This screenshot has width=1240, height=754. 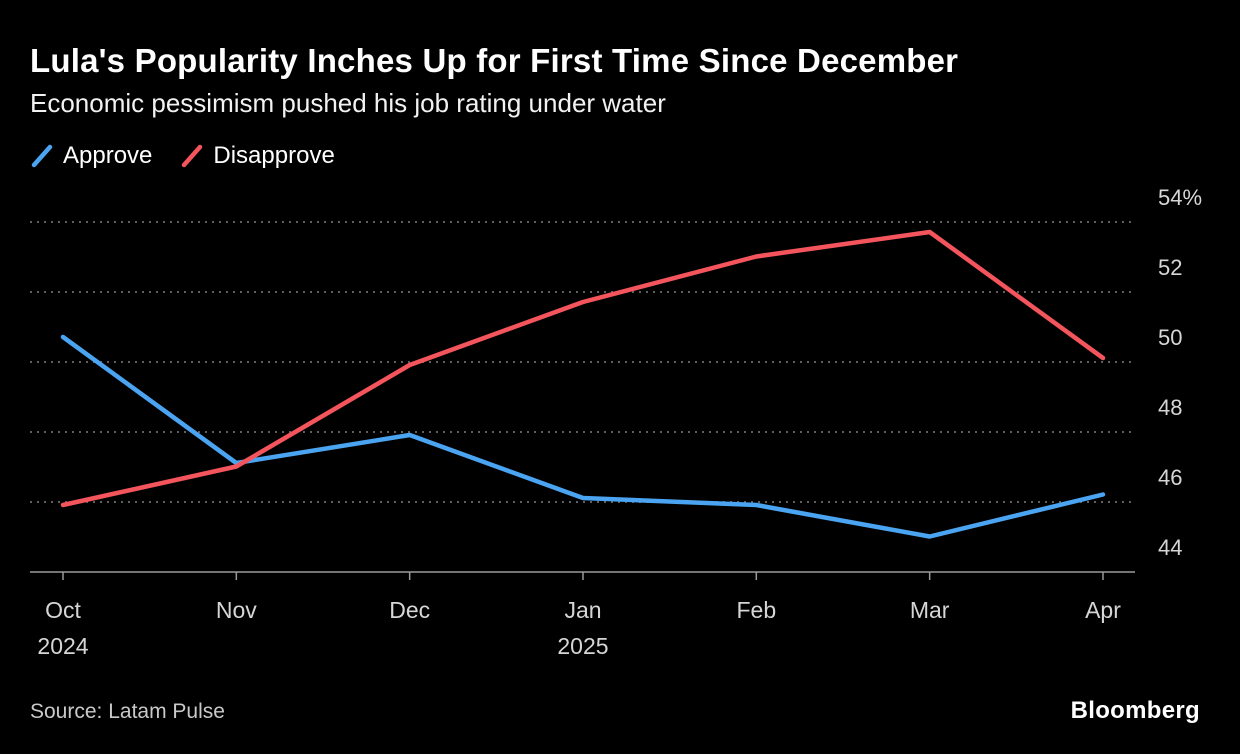 I want to click on y-tick-label: 44, so click(x=1170, y=547).